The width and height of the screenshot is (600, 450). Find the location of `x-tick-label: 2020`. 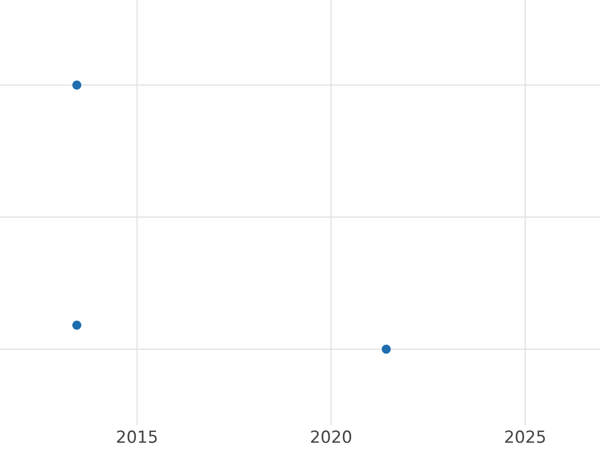

x-tick-label: 2020 is located at coordinates (331, 437).